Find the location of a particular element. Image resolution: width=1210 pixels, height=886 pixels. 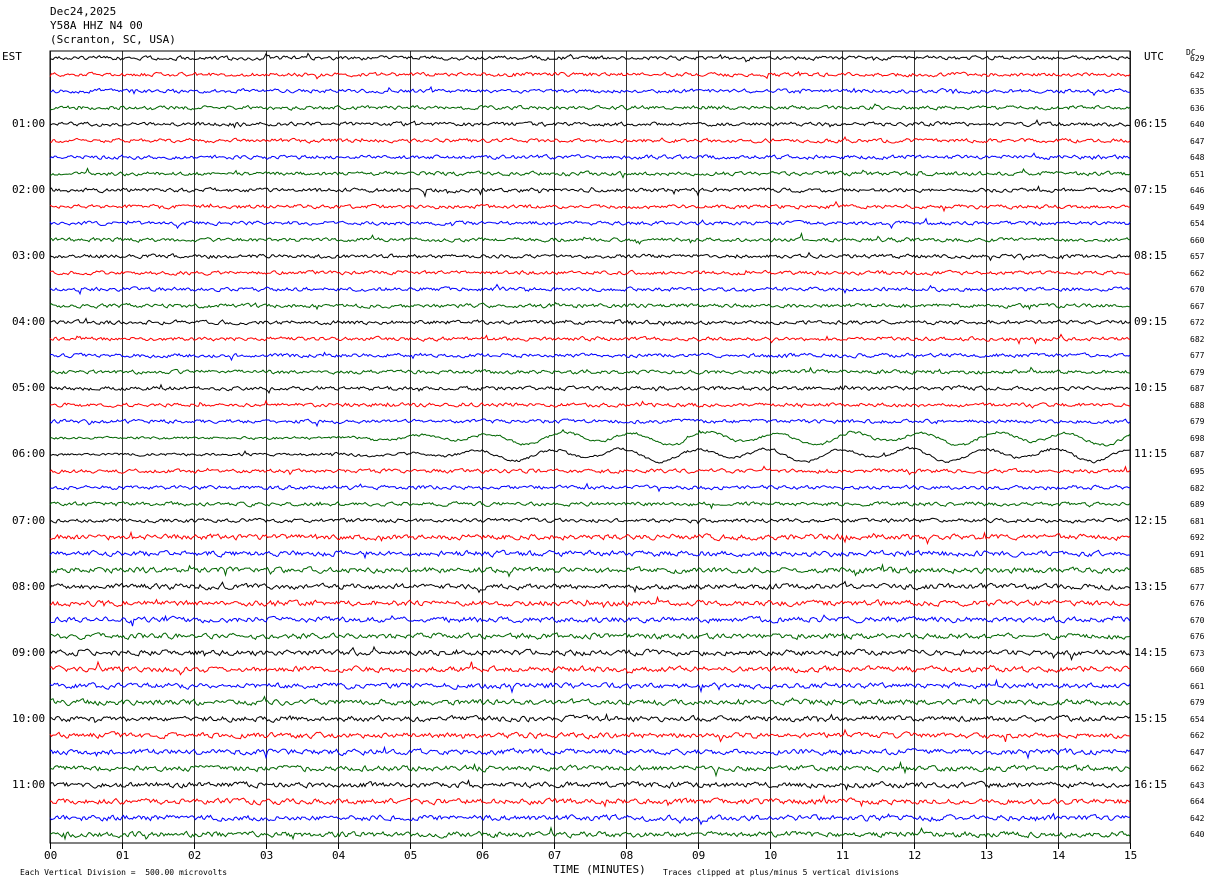

left-hour-label: 02:00 is located at coordinates (29, 190).